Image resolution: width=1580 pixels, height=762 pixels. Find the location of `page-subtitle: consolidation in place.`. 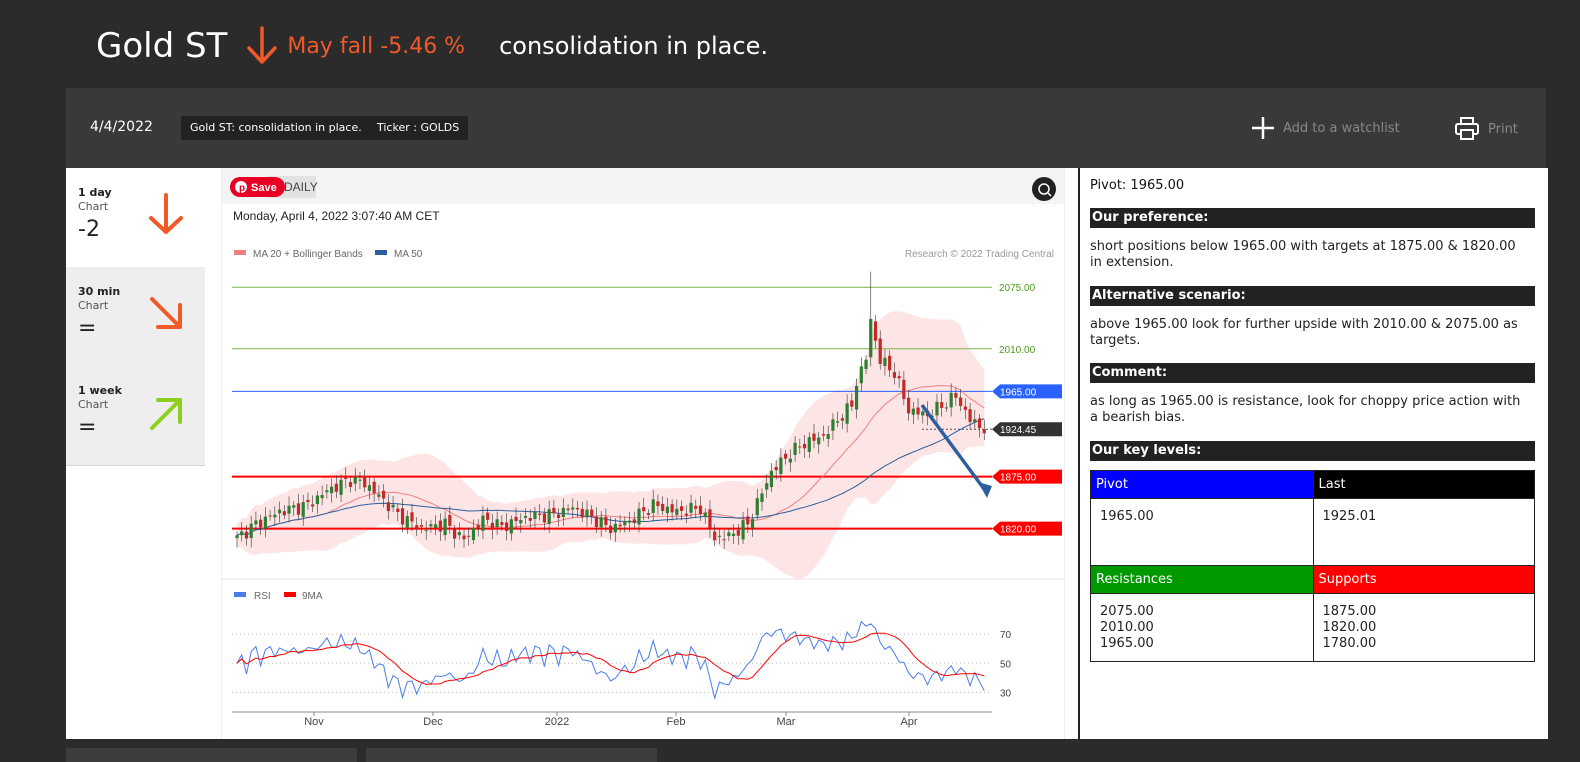

page-subtitle: consolidation in place. is located at coordinates (633, 46).